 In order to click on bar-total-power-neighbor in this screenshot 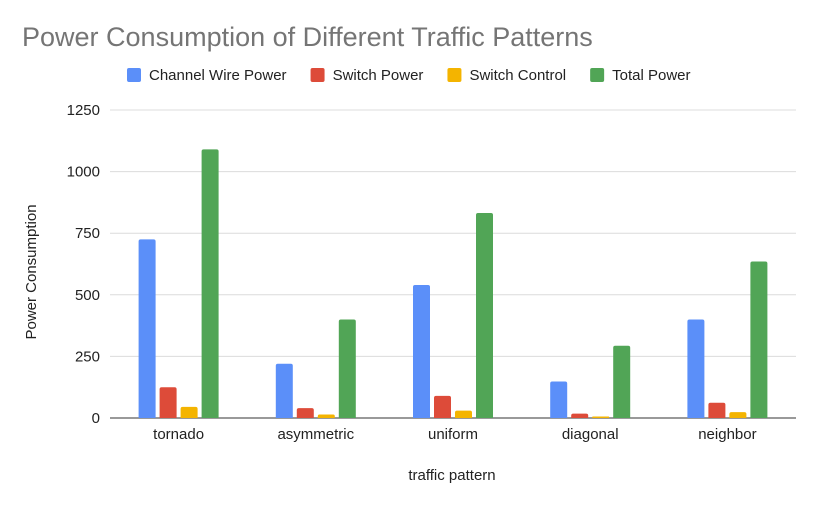, I will do `click(759, 339)`.